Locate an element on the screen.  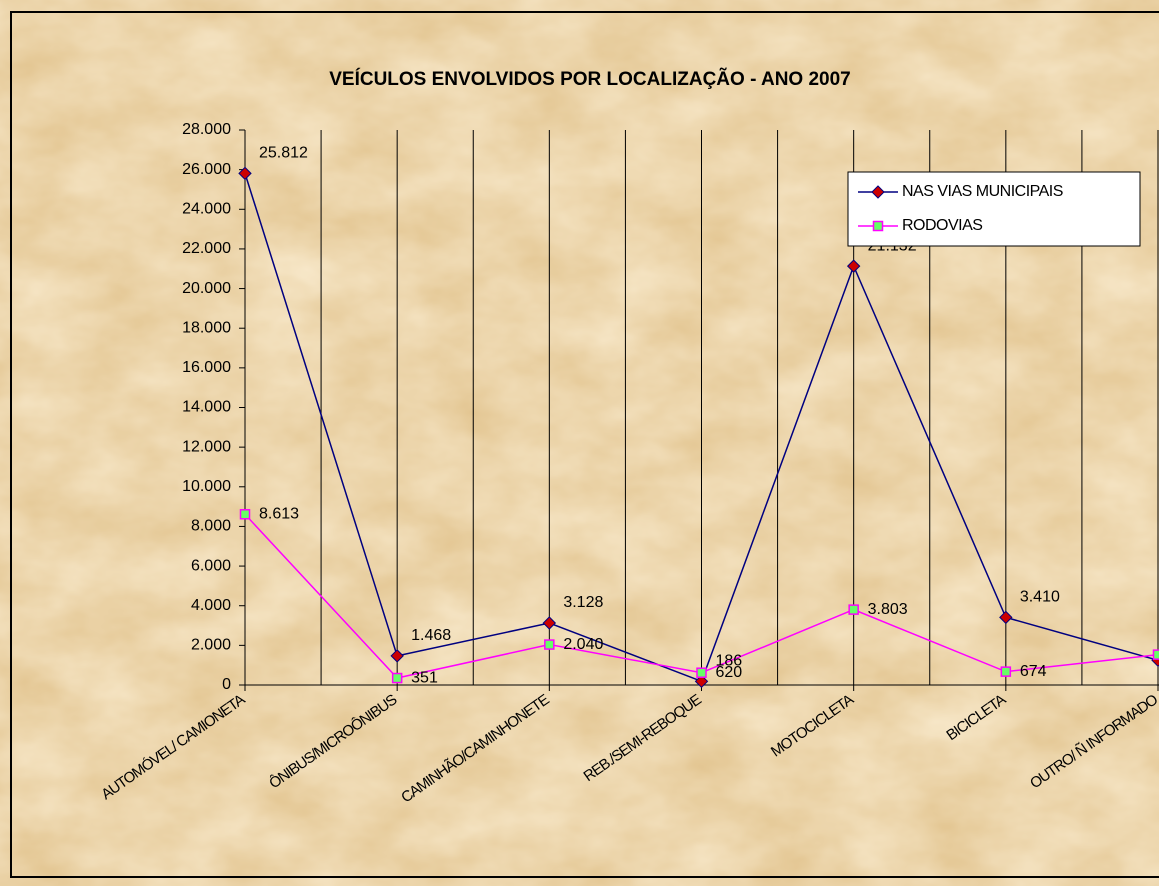
y-tick-label: 20.000 is located at coordinates (206, 288).